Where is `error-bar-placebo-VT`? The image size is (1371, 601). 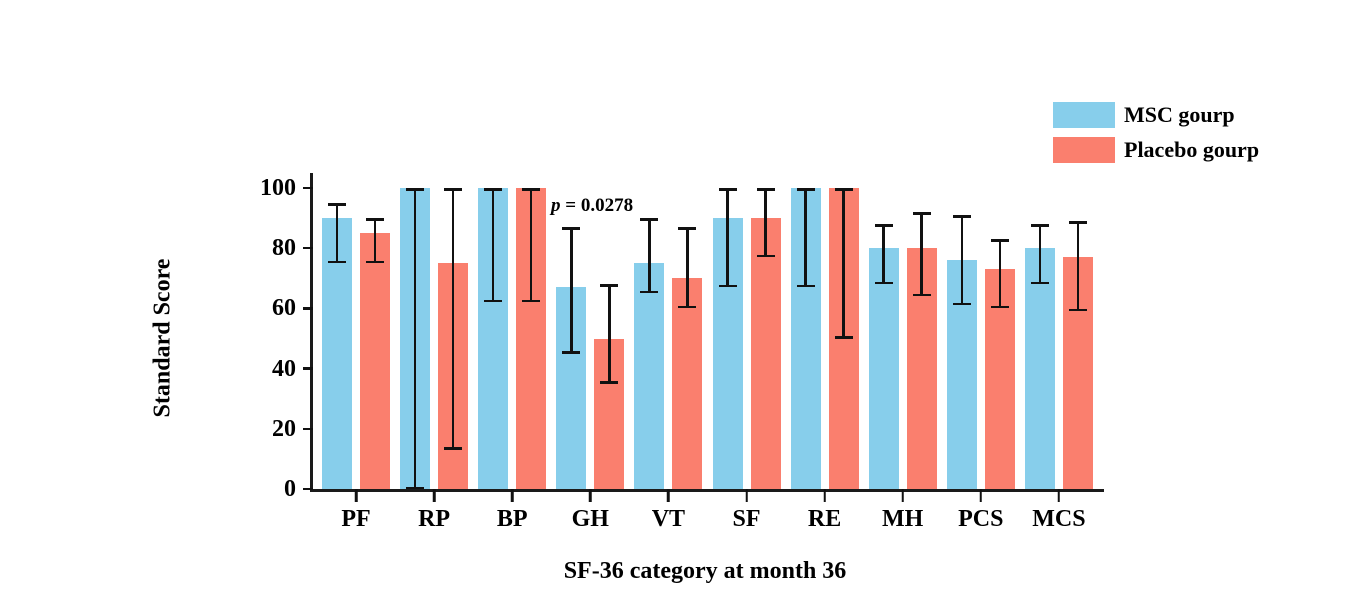
error-bar-placebo-VT is located at coordinates (687, 268).